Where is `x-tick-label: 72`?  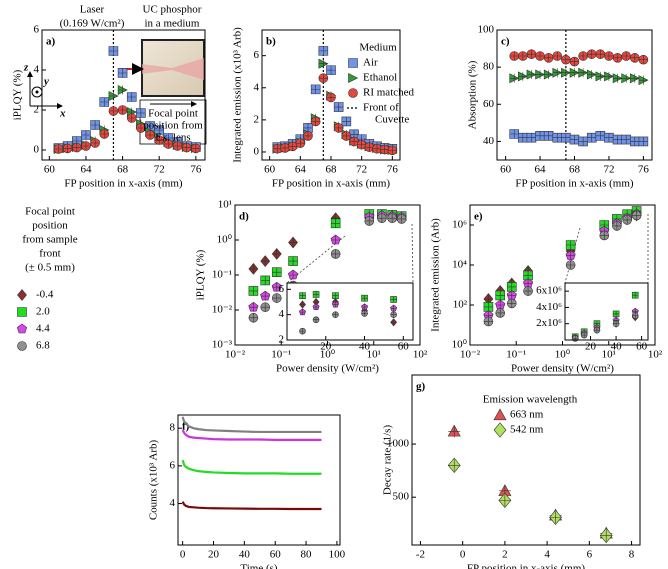
x-tick-label: 72 is located at coordinates (608, 170).